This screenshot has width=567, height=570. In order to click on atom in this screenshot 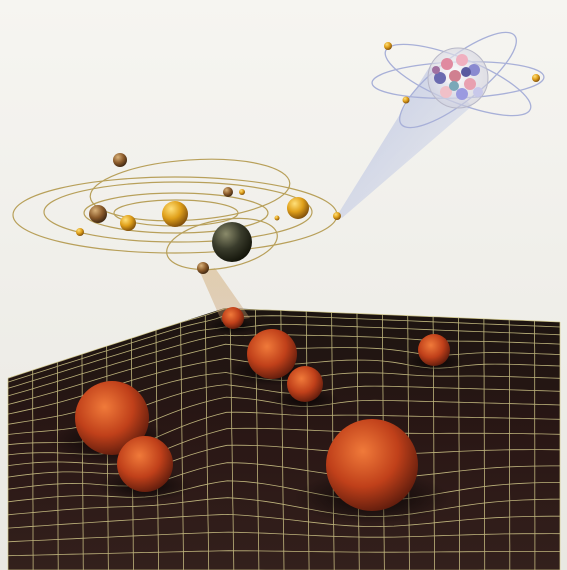, I will do `click(458, 80)`.